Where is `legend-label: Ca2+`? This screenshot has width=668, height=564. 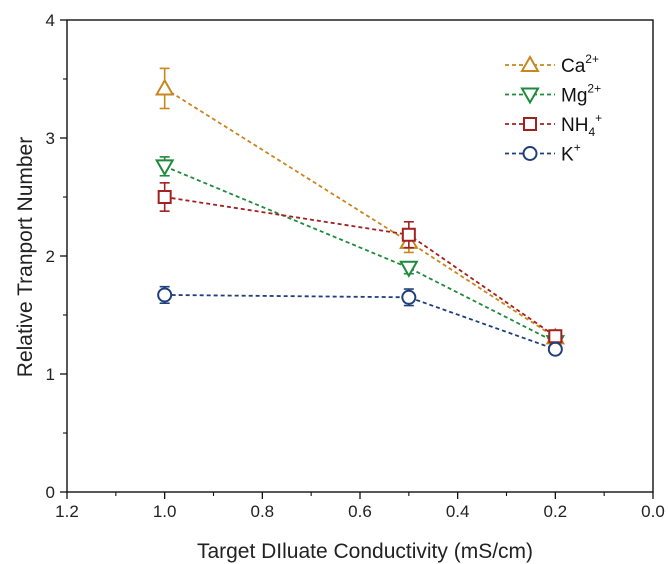 legend-label: Ca2+ is located at coordinates (580, 64).